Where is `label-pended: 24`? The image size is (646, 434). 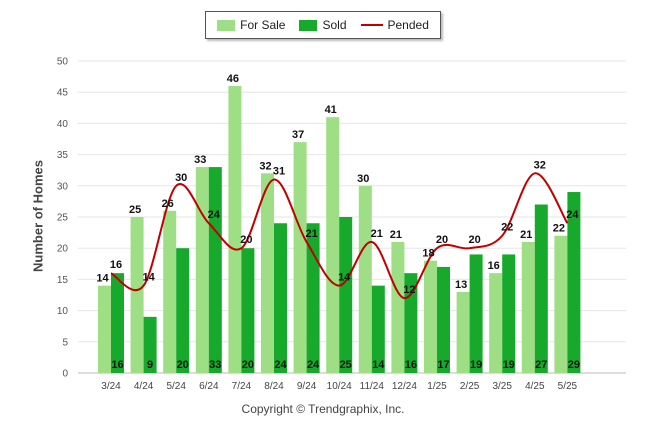 label-pended: 24 is located at coordinates (572, 215).